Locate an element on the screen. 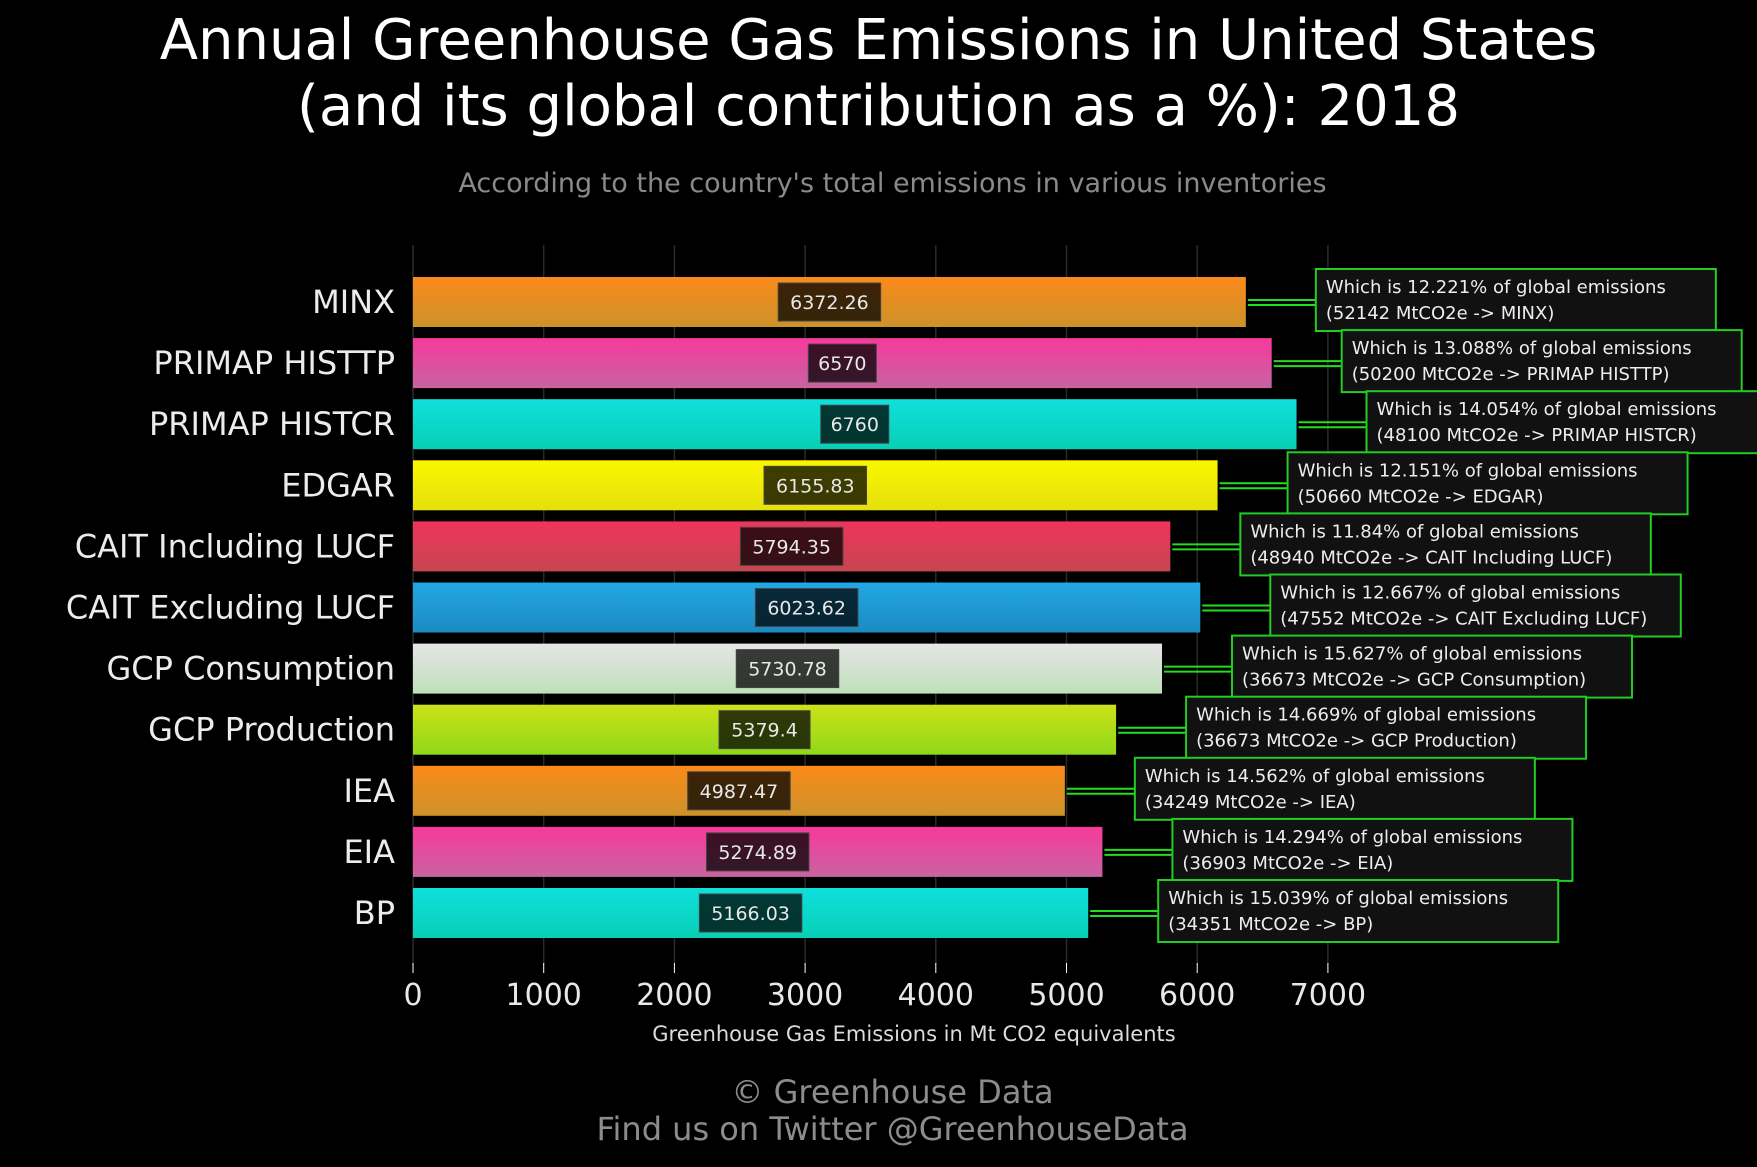 This screenshot has height=1167, width=1757. category-label: IEA is located at coordinates (369, 791).